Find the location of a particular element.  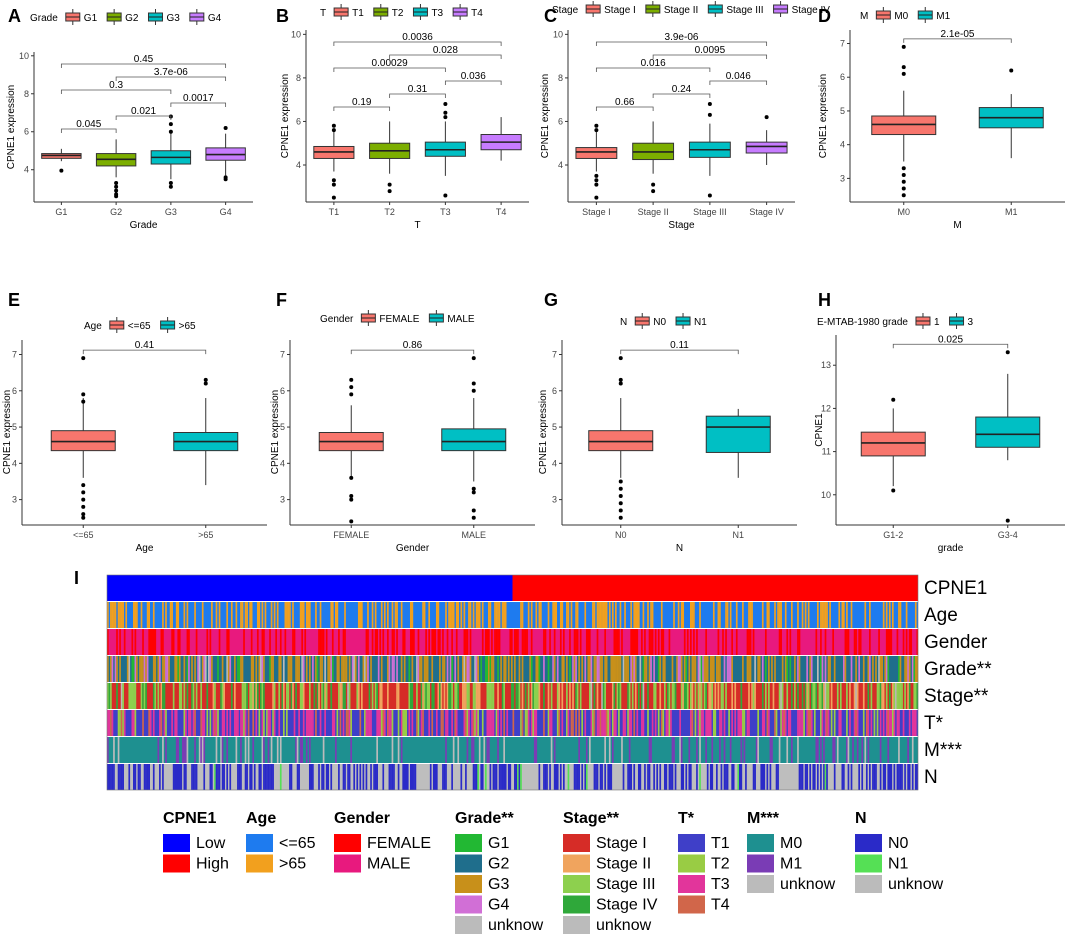

panel-label: I is located at coordinates (76, 578).